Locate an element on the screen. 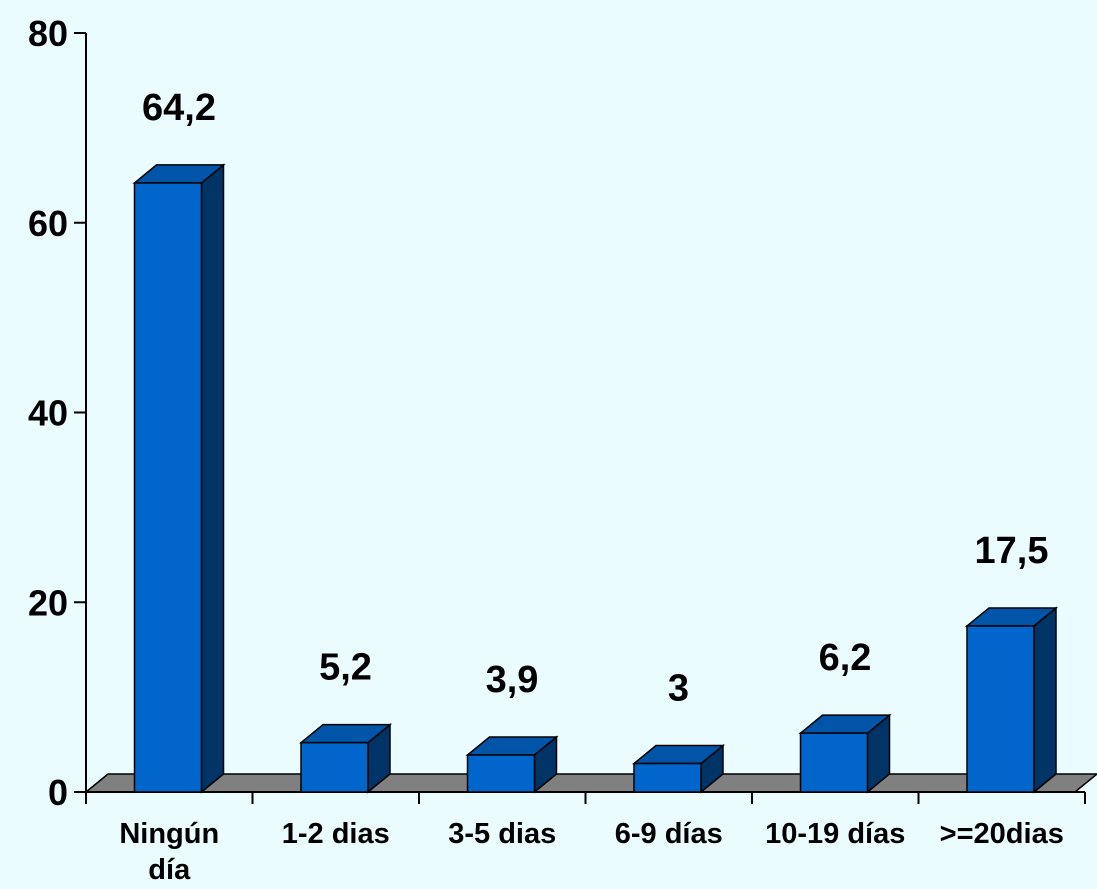 Image resolution: width=1097 pixels, height=889 pixels. x-tick-label: 10-19 días is located at coordinates (835, 834).